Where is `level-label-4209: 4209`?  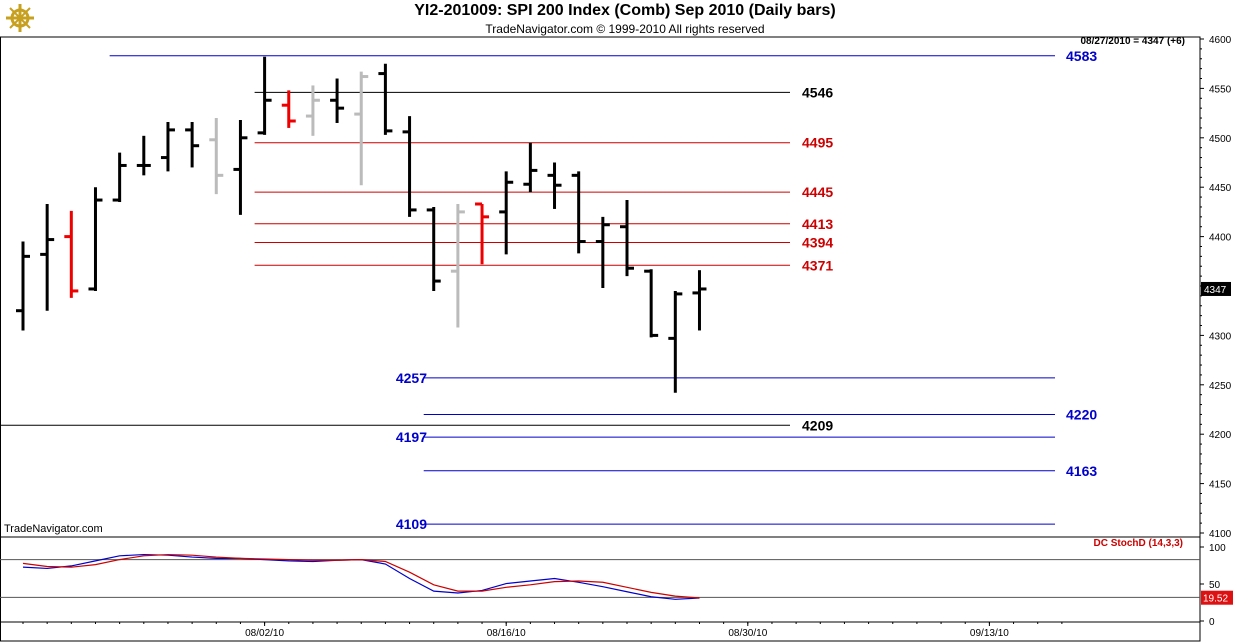 level-label-4209: 4209 is located at coordinates (817, 425).